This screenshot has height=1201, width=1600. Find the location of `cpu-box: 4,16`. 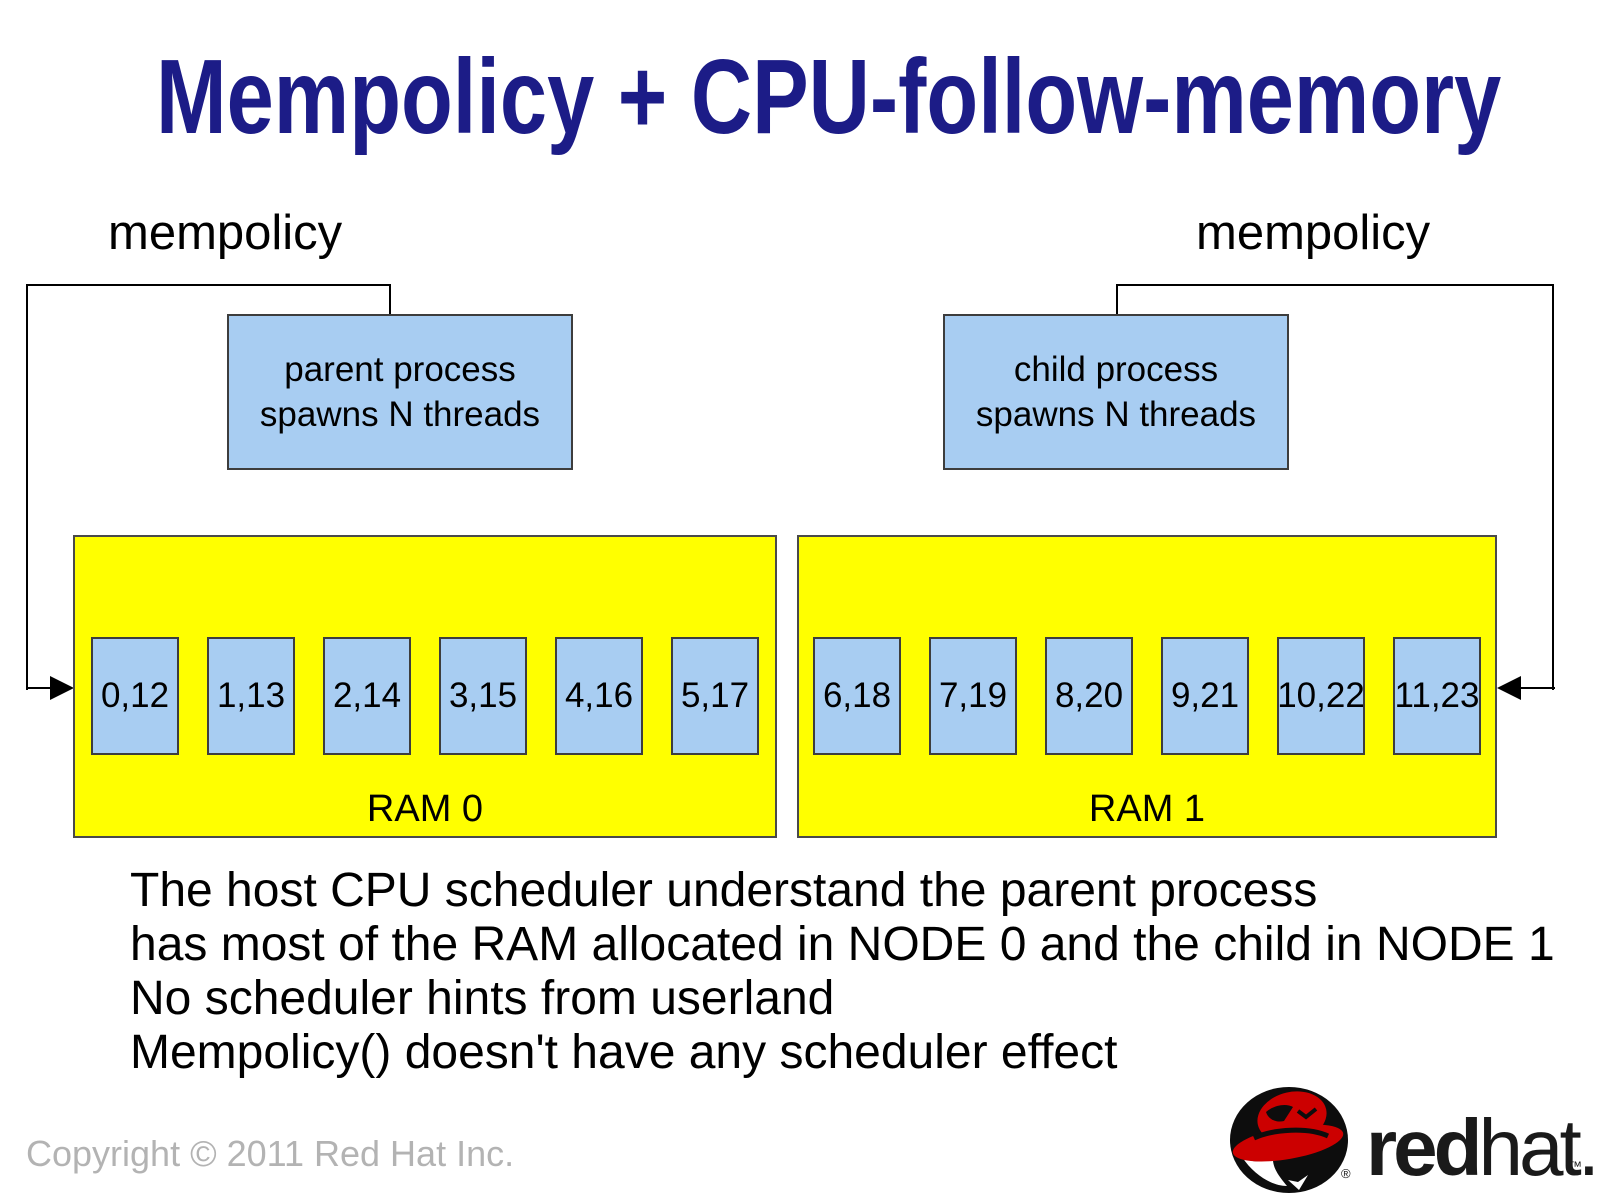

cpu-box: 4,16 is located at coordinates (599, 696).